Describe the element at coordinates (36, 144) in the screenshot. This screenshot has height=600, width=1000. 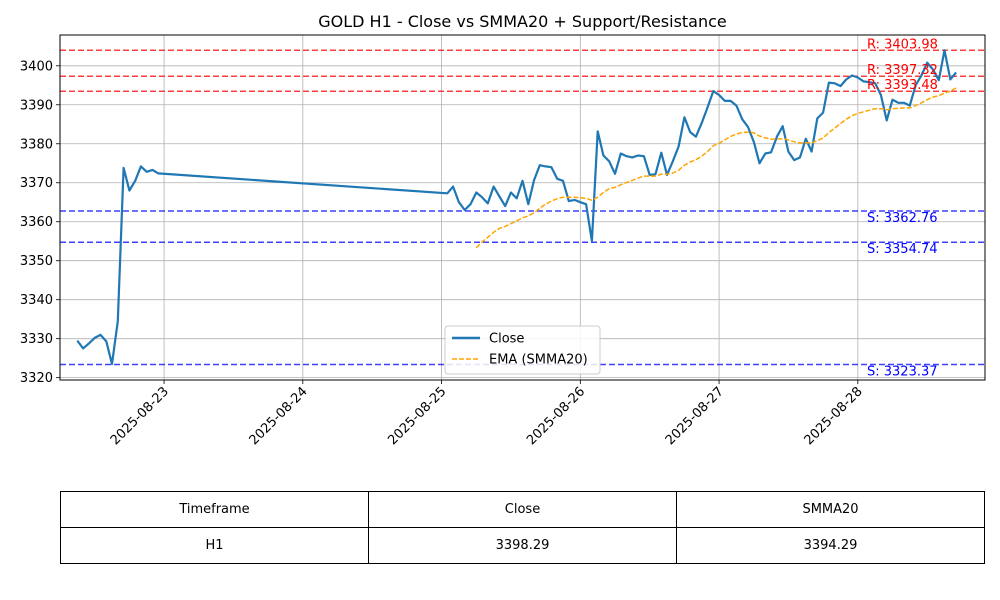
I see `y-tick-label: 3380` at that location.